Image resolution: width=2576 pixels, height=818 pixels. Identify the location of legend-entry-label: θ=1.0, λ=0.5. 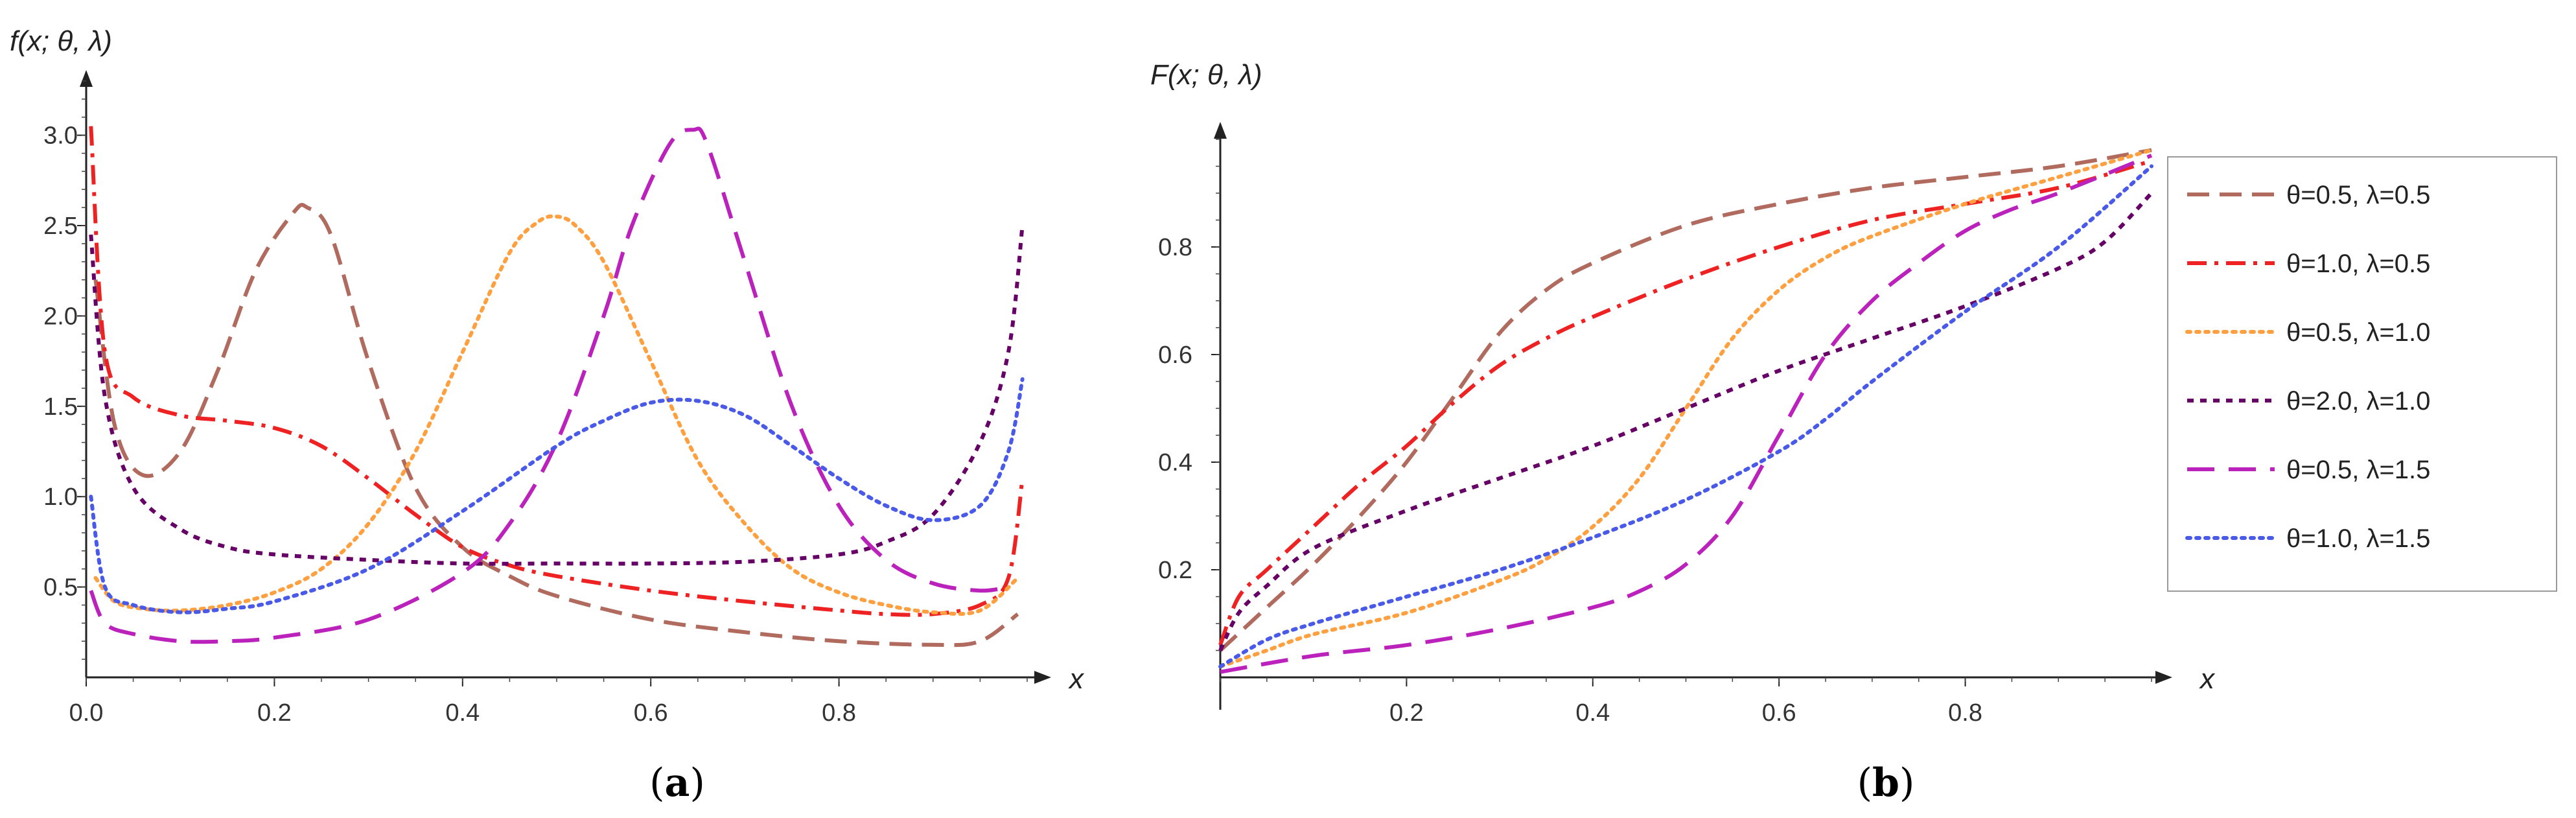
(2358, 264).